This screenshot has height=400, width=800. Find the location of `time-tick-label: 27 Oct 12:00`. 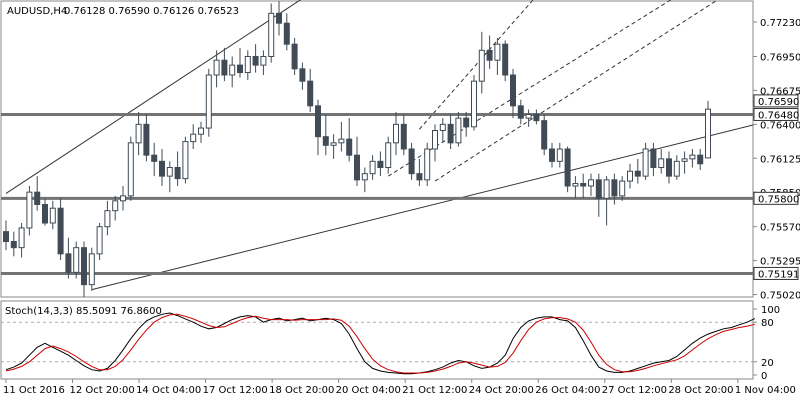

time-tick-label: 27 Oct 12:00 is located at coordinates (634, 390).